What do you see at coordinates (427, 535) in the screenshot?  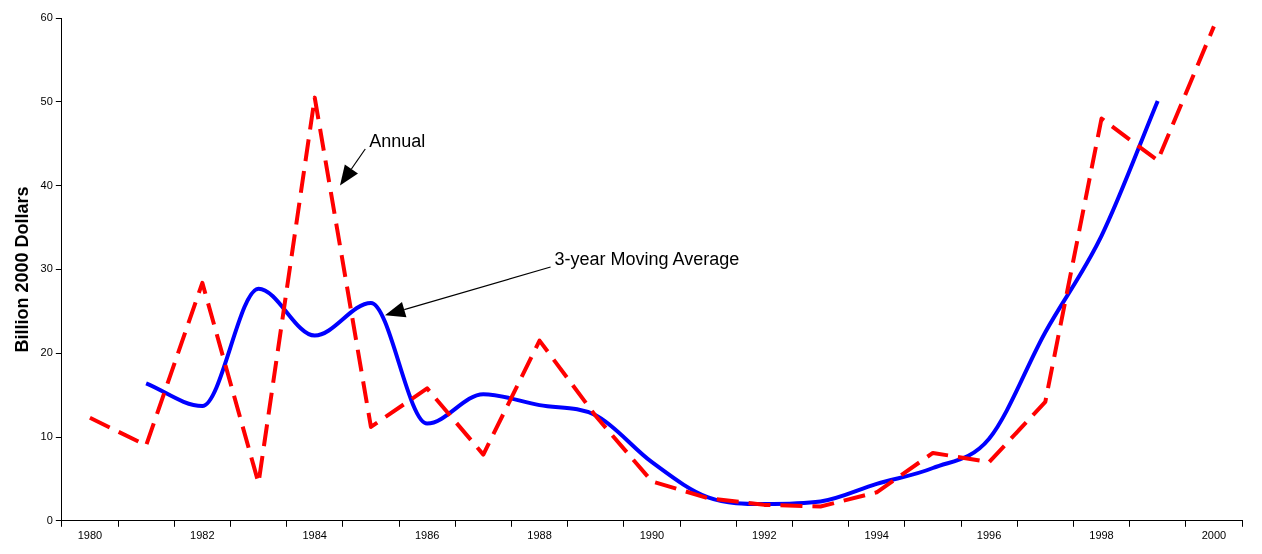 I see `x-tick-label: 1986` at bounding box center [427, 535].